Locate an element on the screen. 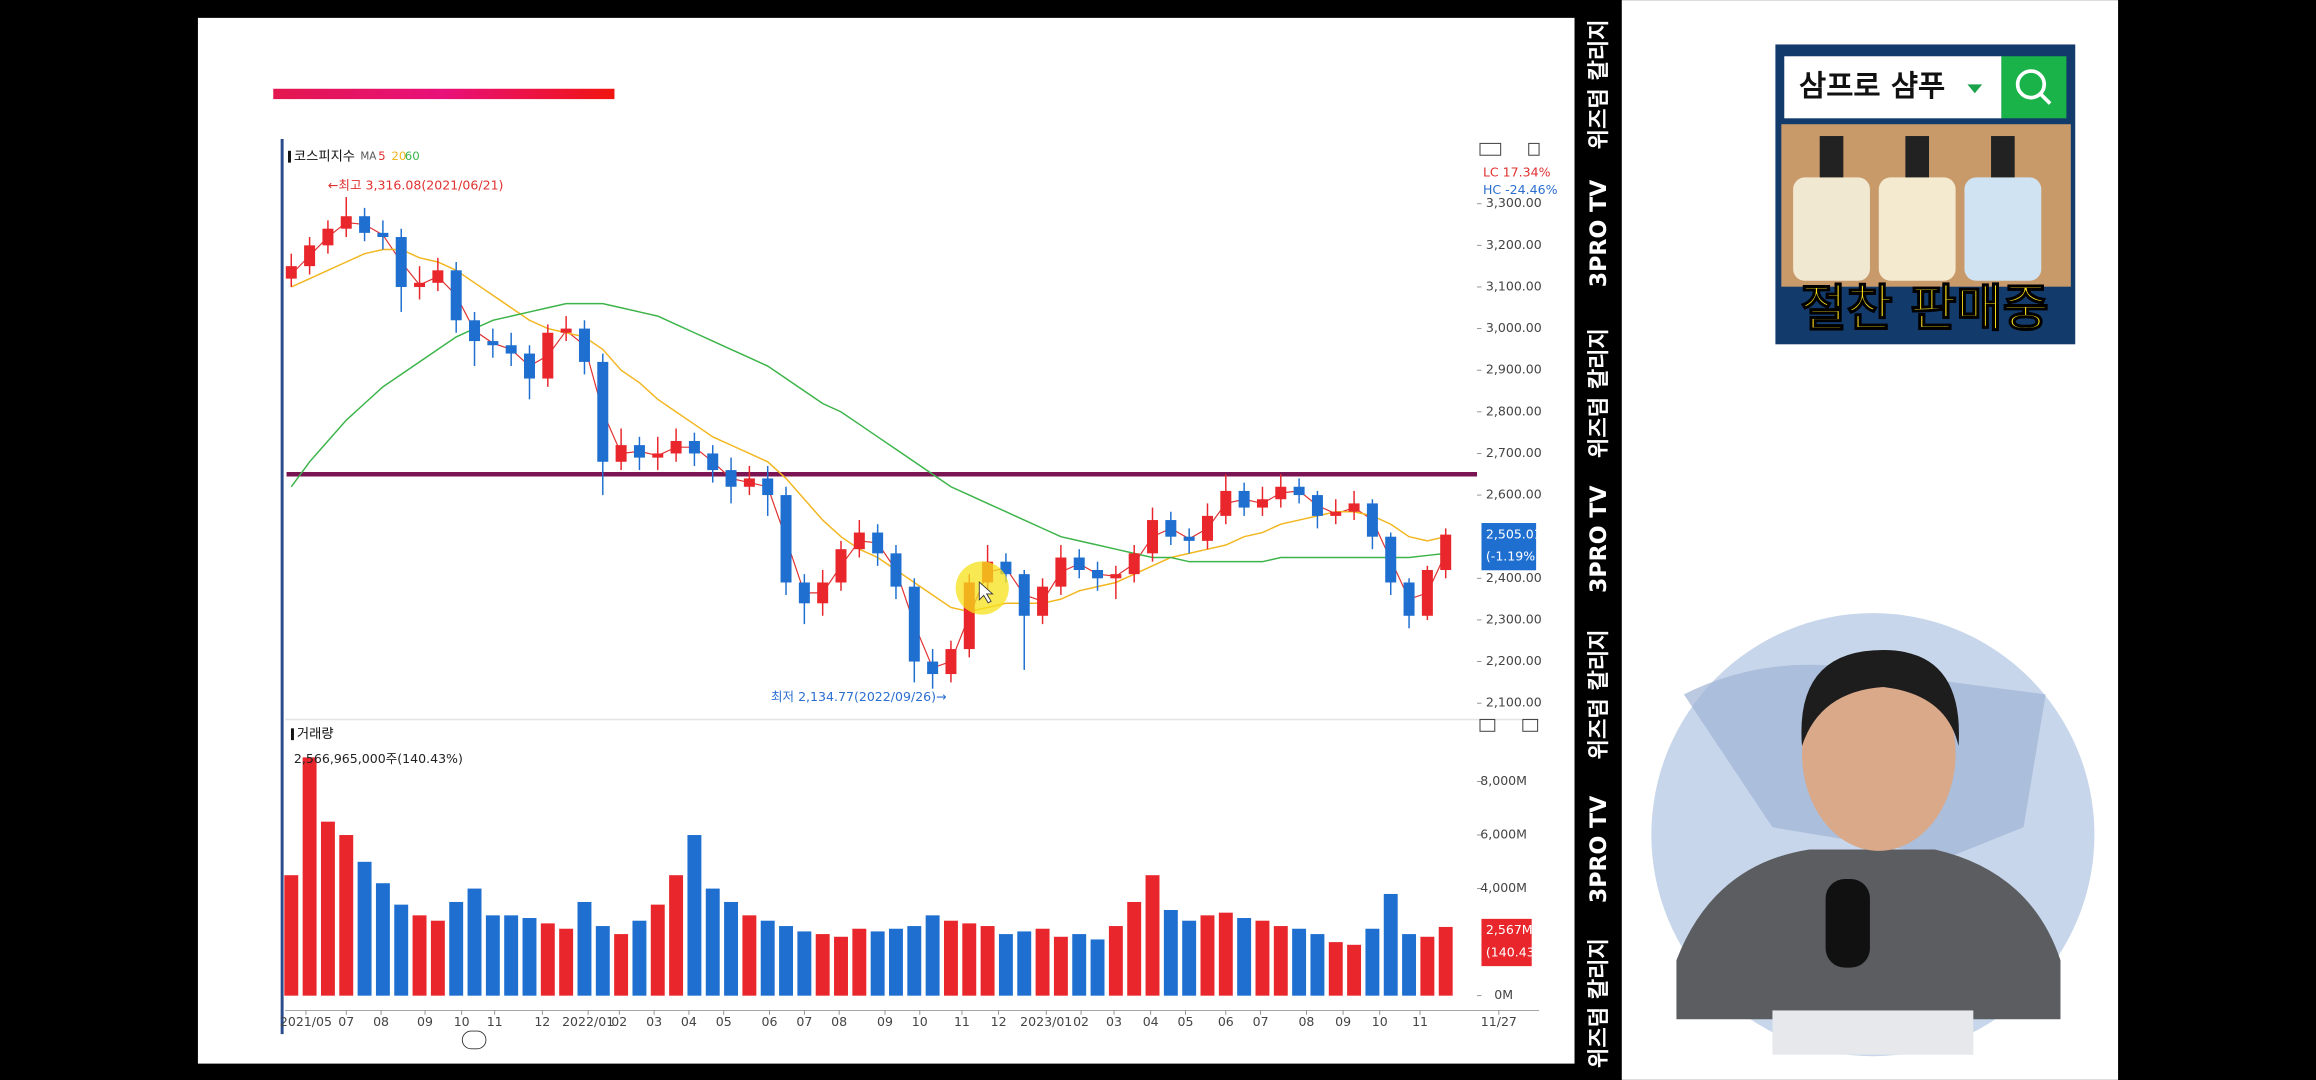 The width and height of the screenshot is (2316, 1080). legend-entry: 20 is located at coordinates (398, 156).